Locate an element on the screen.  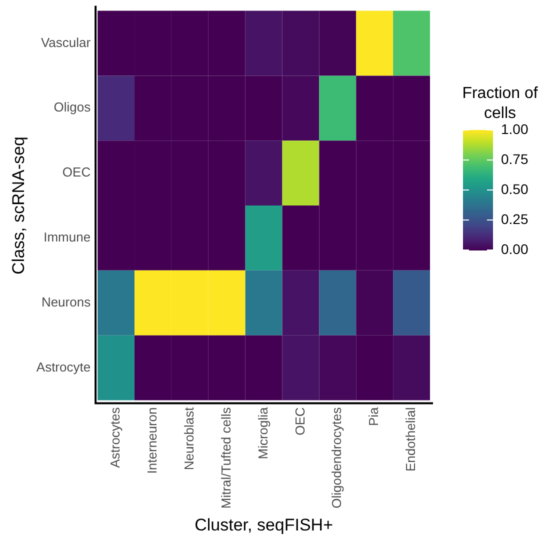
x-tick-label: Astrocytes is located at coordinates (115, 437).